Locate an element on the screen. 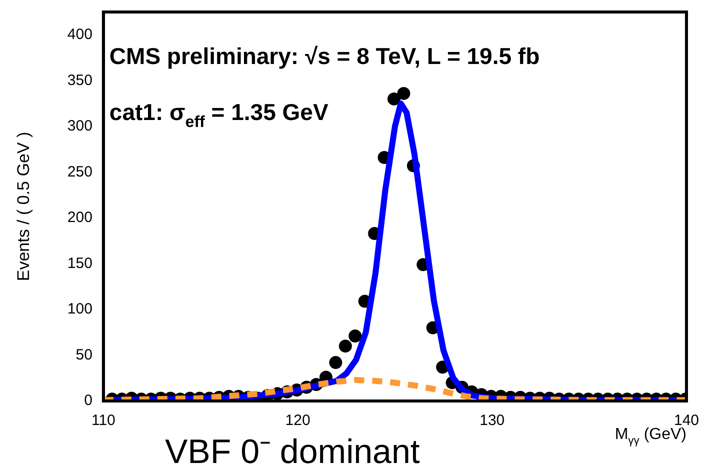 The image size is (702, 467). y-tick-label: 50 is located at coordinates (84, 355).